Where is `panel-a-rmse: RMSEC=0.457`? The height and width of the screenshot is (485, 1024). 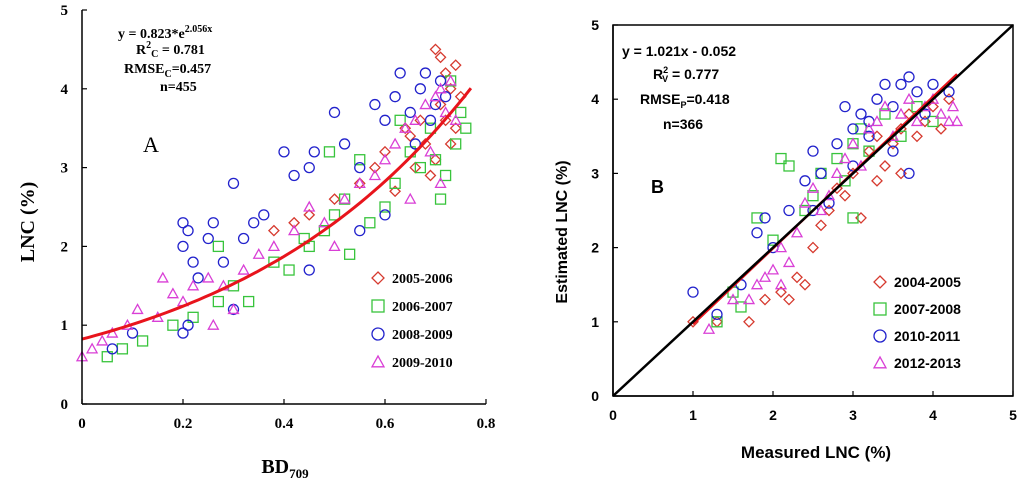
panel-a-rmse: RMSEC=0.457 is located at coordinates (167, 71).